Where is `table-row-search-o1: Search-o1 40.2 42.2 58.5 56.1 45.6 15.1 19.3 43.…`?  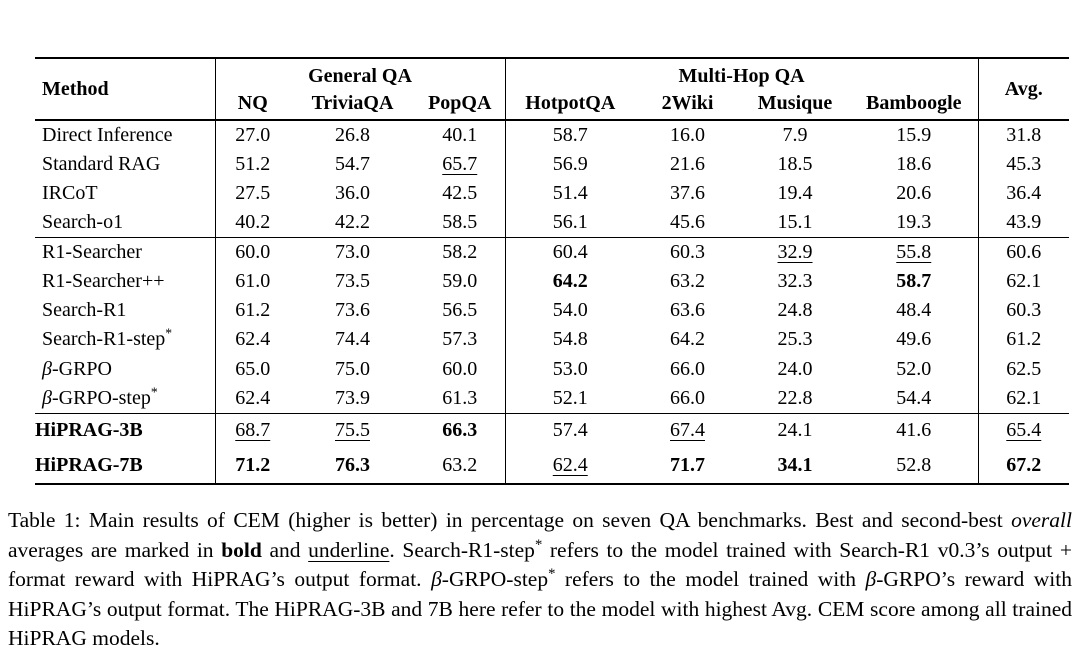
table-row-search-o1: Search-o1 40.2 42.2 58.5 56.1 45.6 15.1 19.3 43.… is located at coordinates (552, 223).